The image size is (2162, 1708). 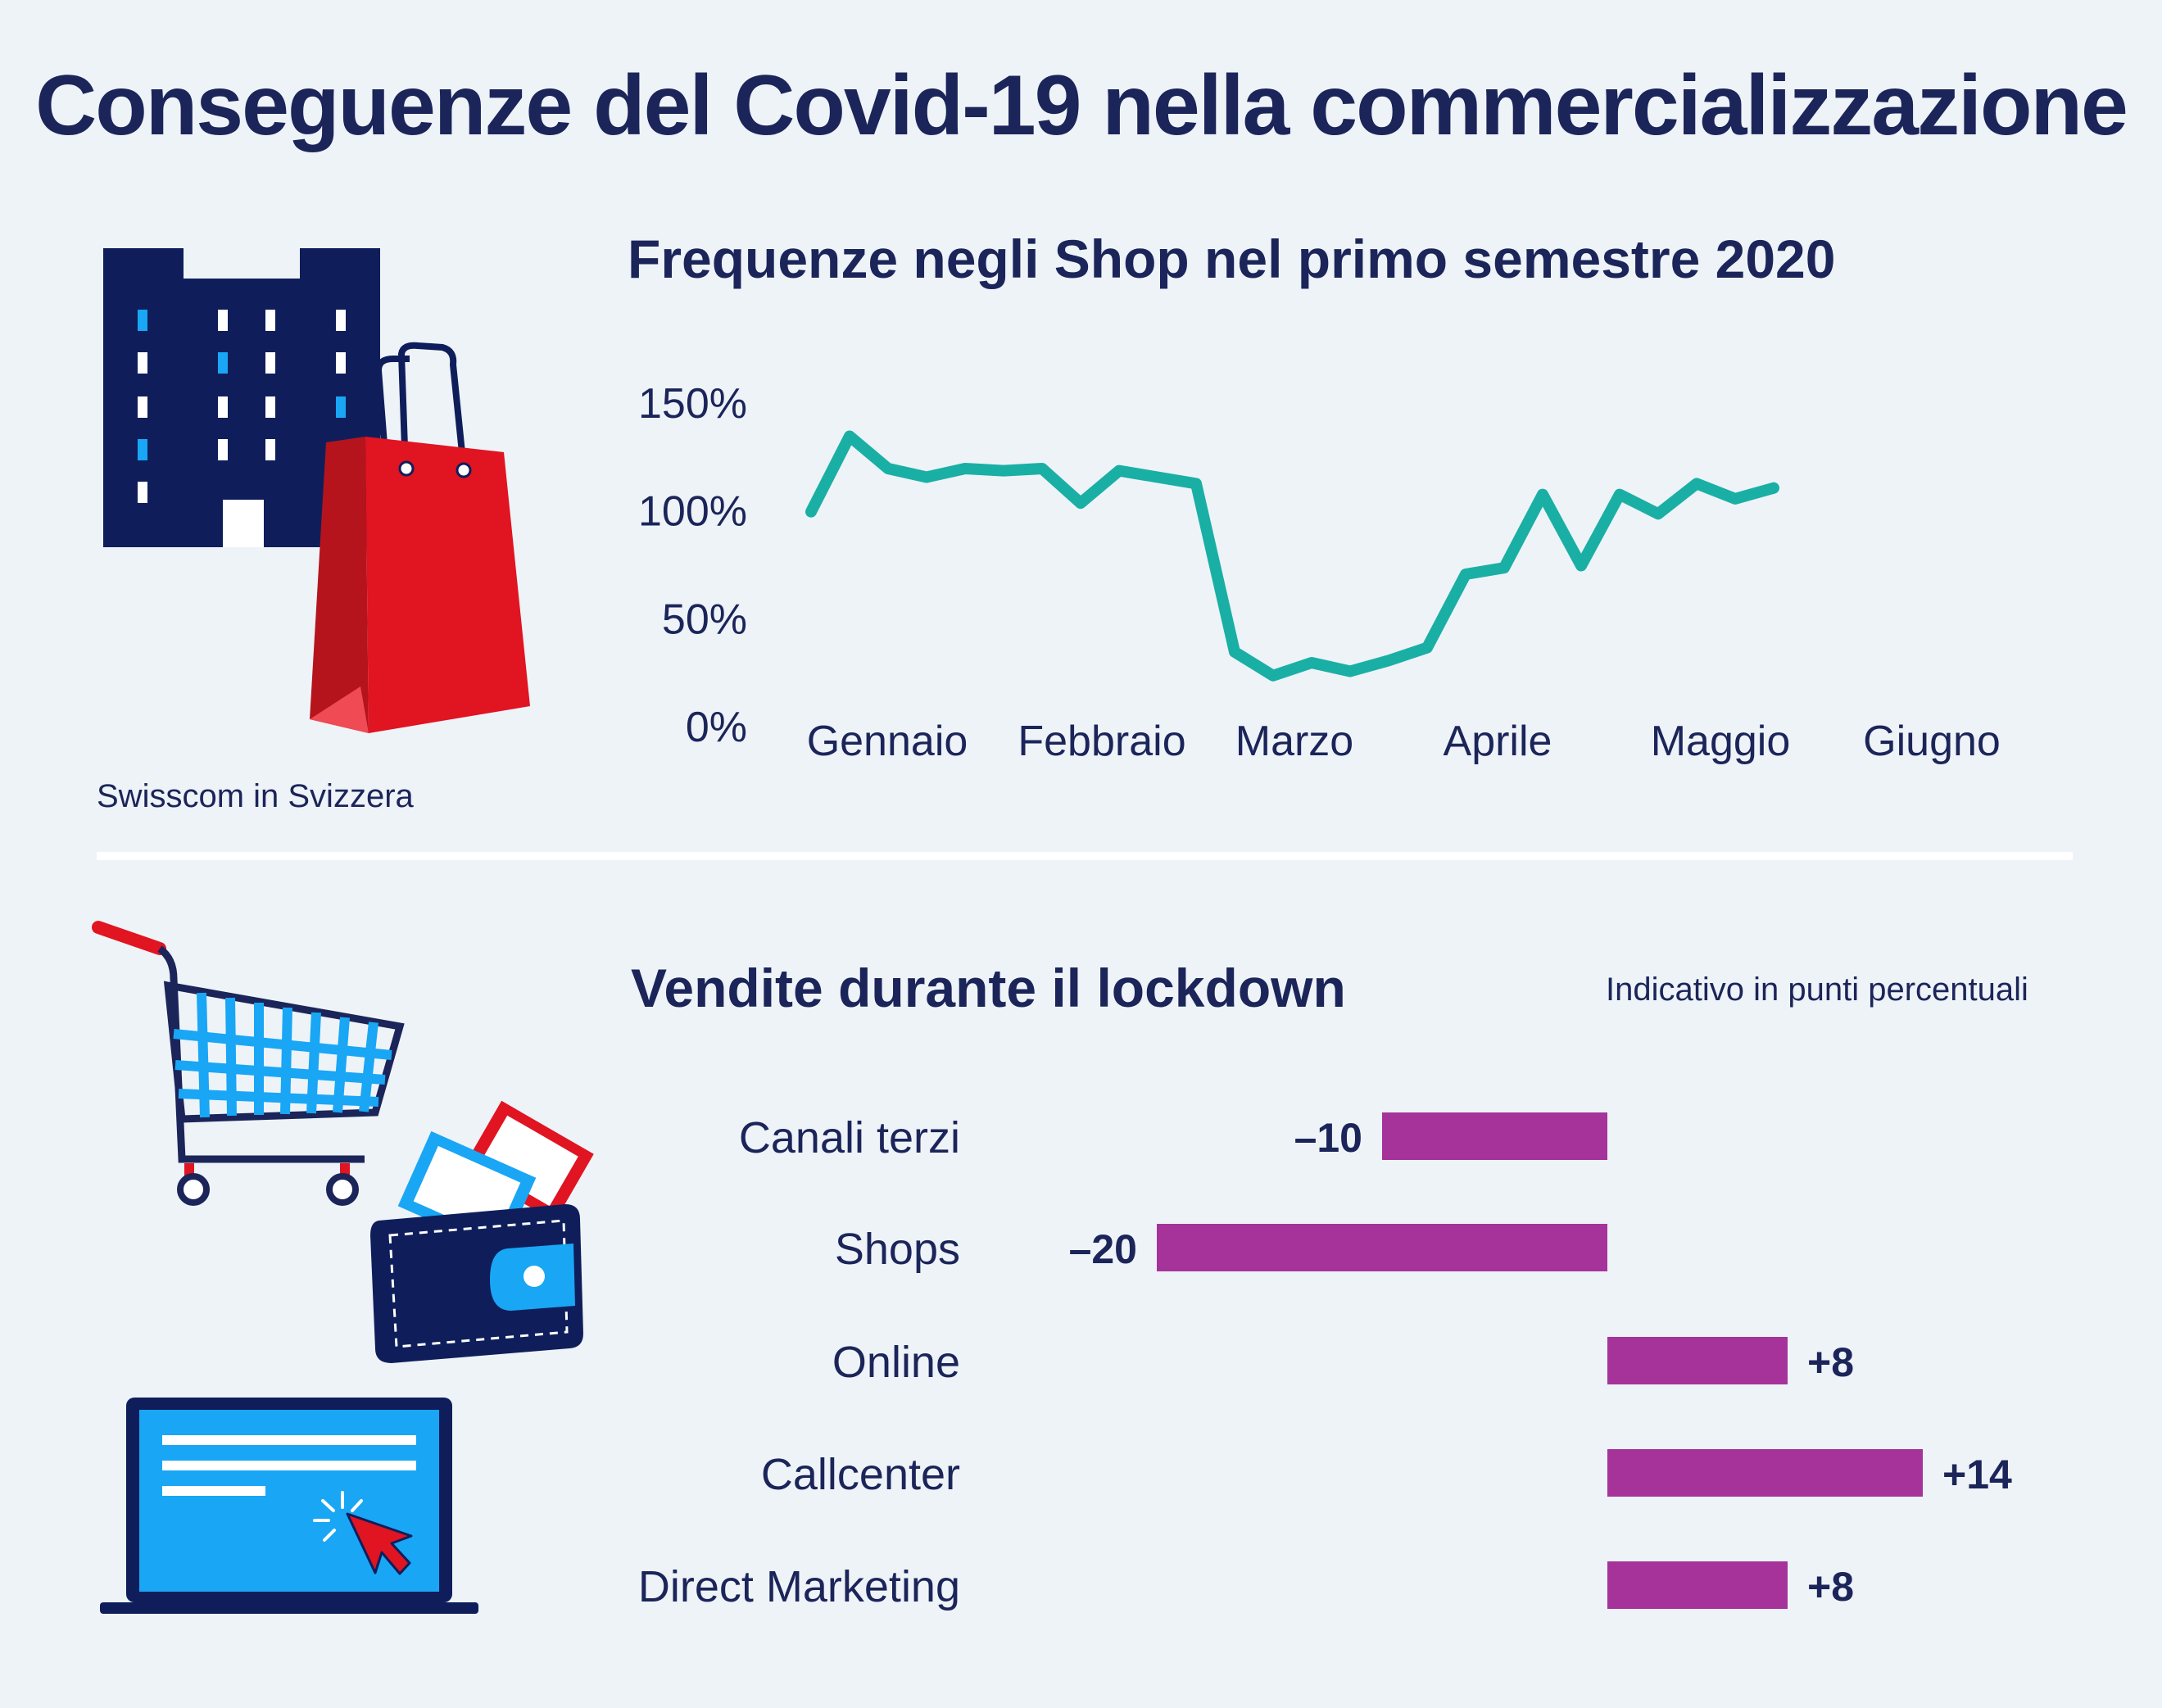 I want to click on month-label: Marzo, so click(x=1294, y=741).